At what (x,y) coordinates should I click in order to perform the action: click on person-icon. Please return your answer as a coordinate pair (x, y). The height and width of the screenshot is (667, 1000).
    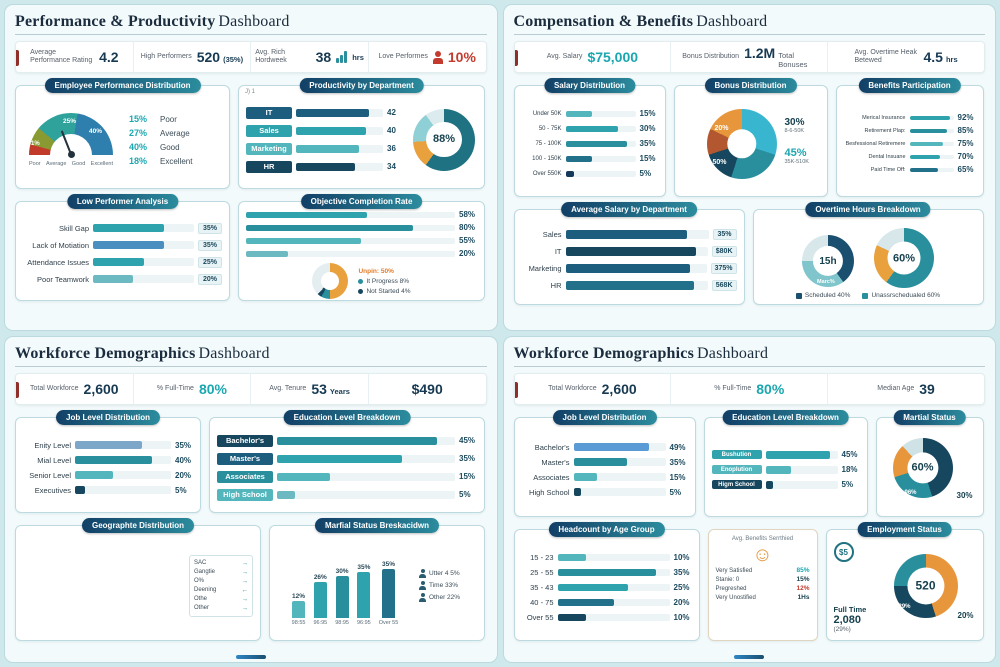
    Looking at the image, I should click on (437, 57).